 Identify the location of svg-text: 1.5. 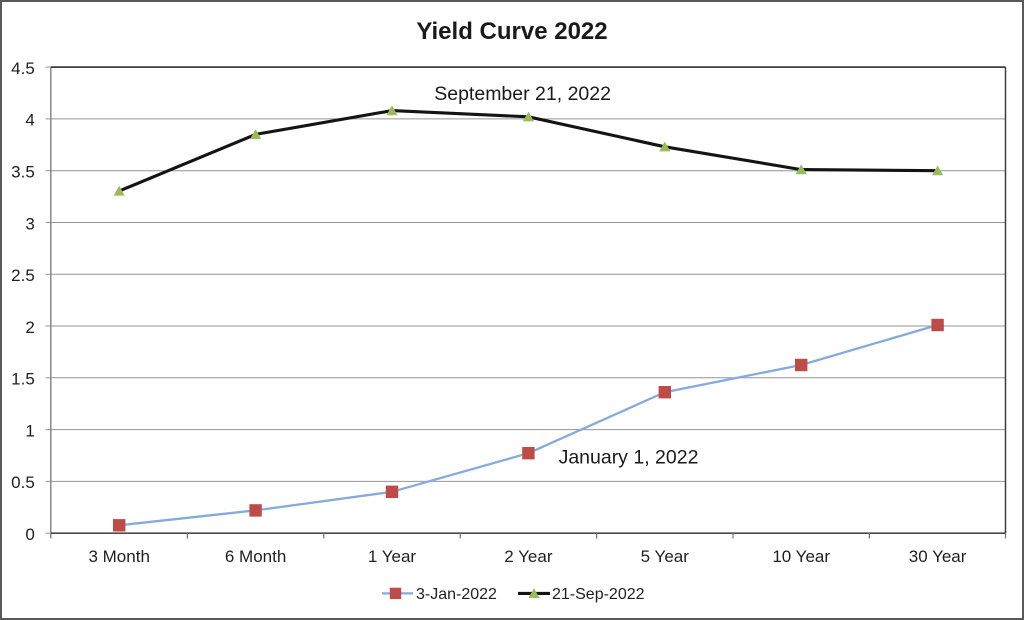
(23, 379).